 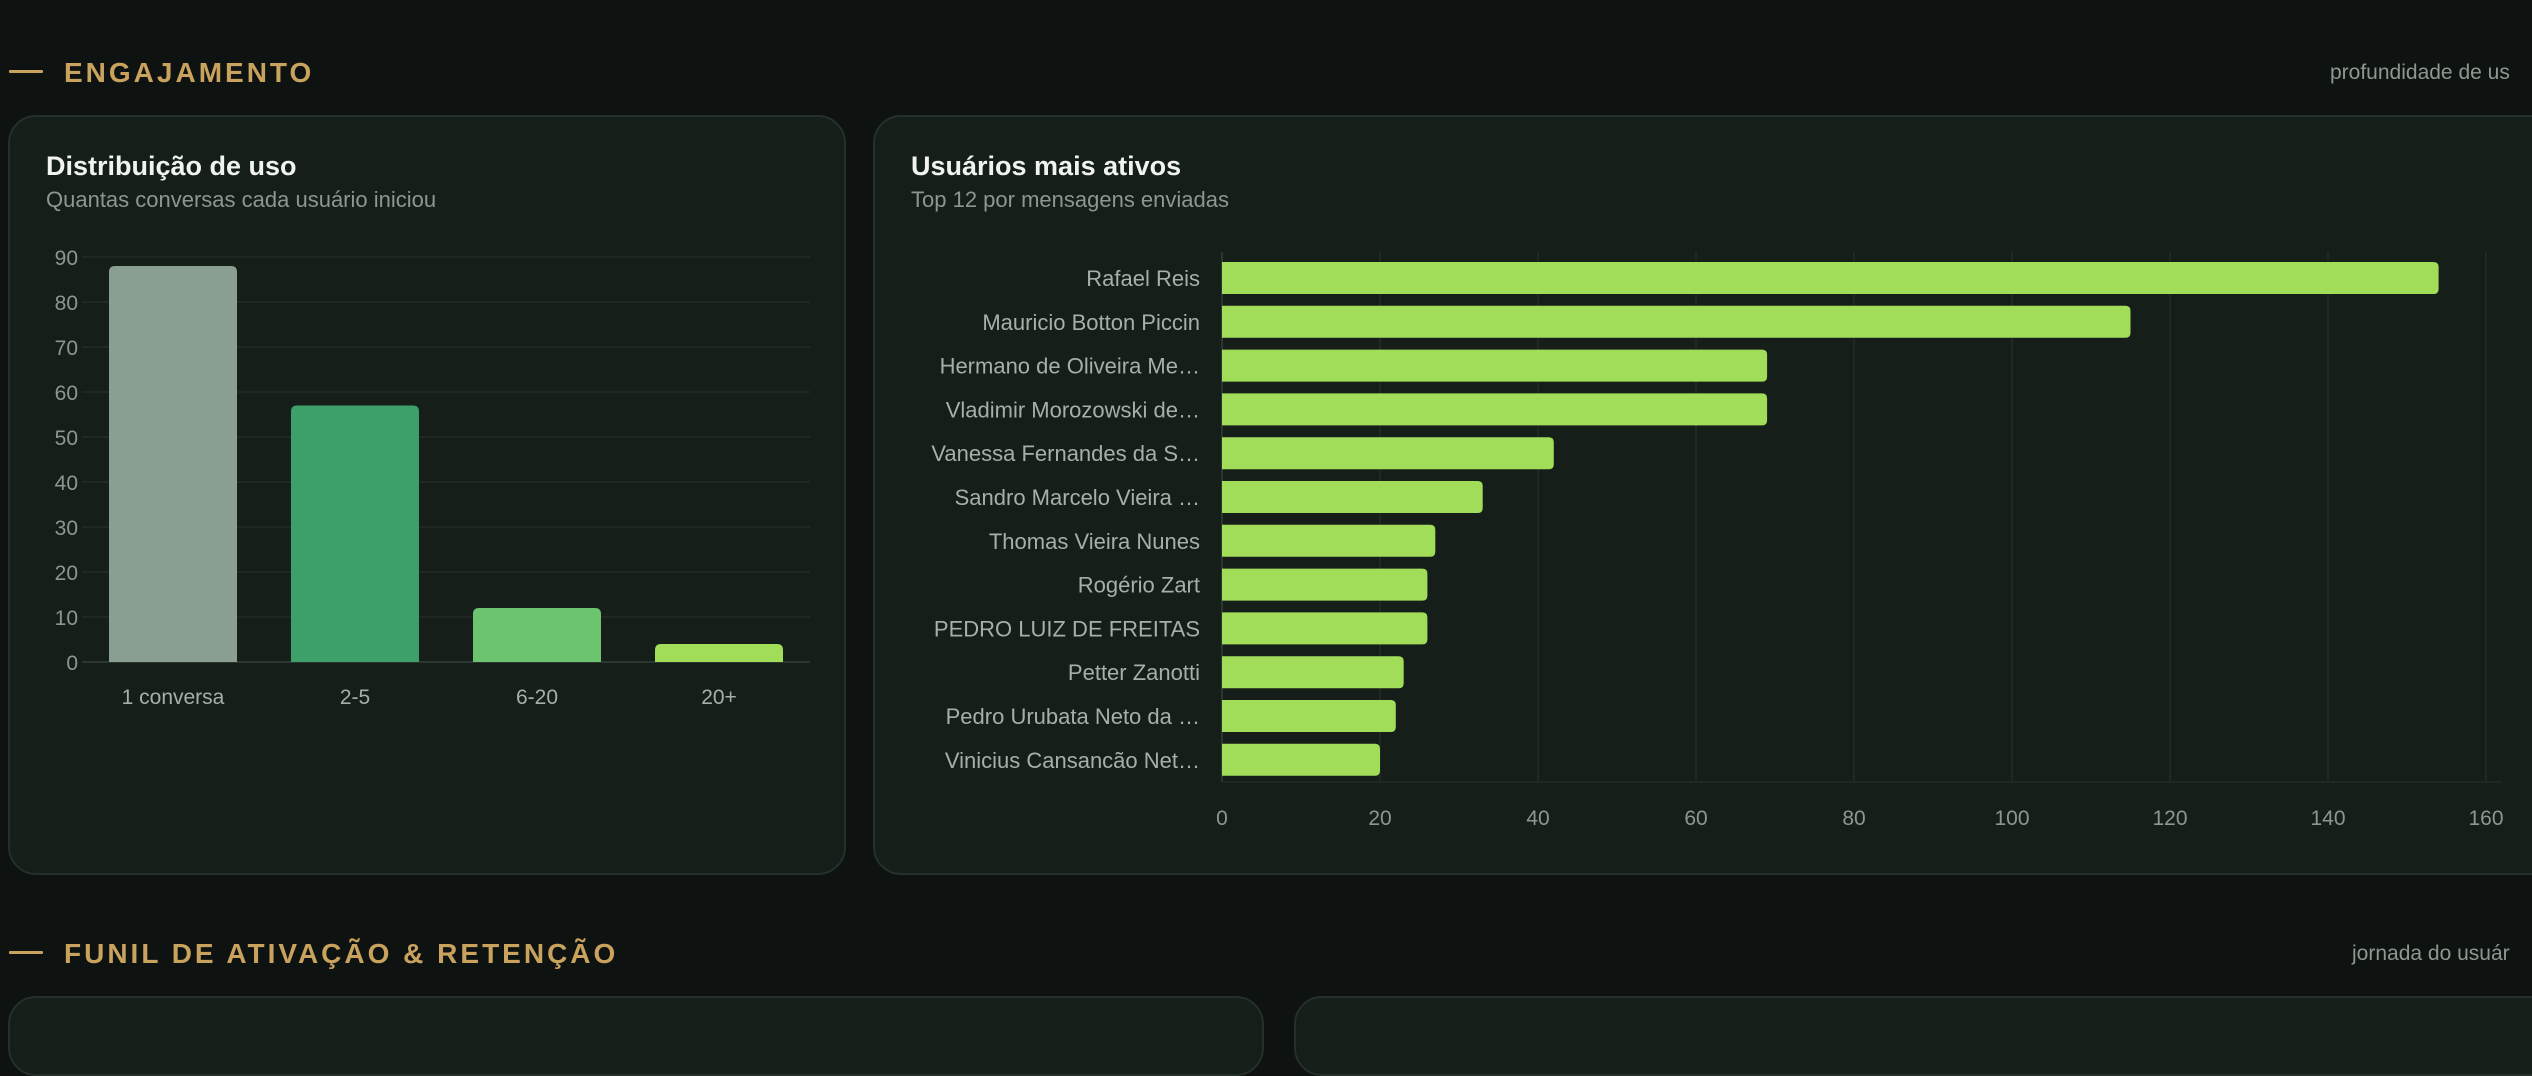 What do you see at coordinates (2420, 72) in the screenshot?
I see `section-hint: profundidade de us` at bounding box center [2420, 72].